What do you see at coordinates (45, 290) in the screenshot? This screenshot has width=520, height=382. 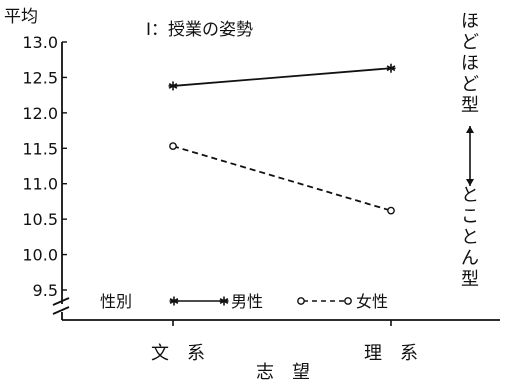 I see `y-tick-label: 9.5` at bounding box center [45, 290].